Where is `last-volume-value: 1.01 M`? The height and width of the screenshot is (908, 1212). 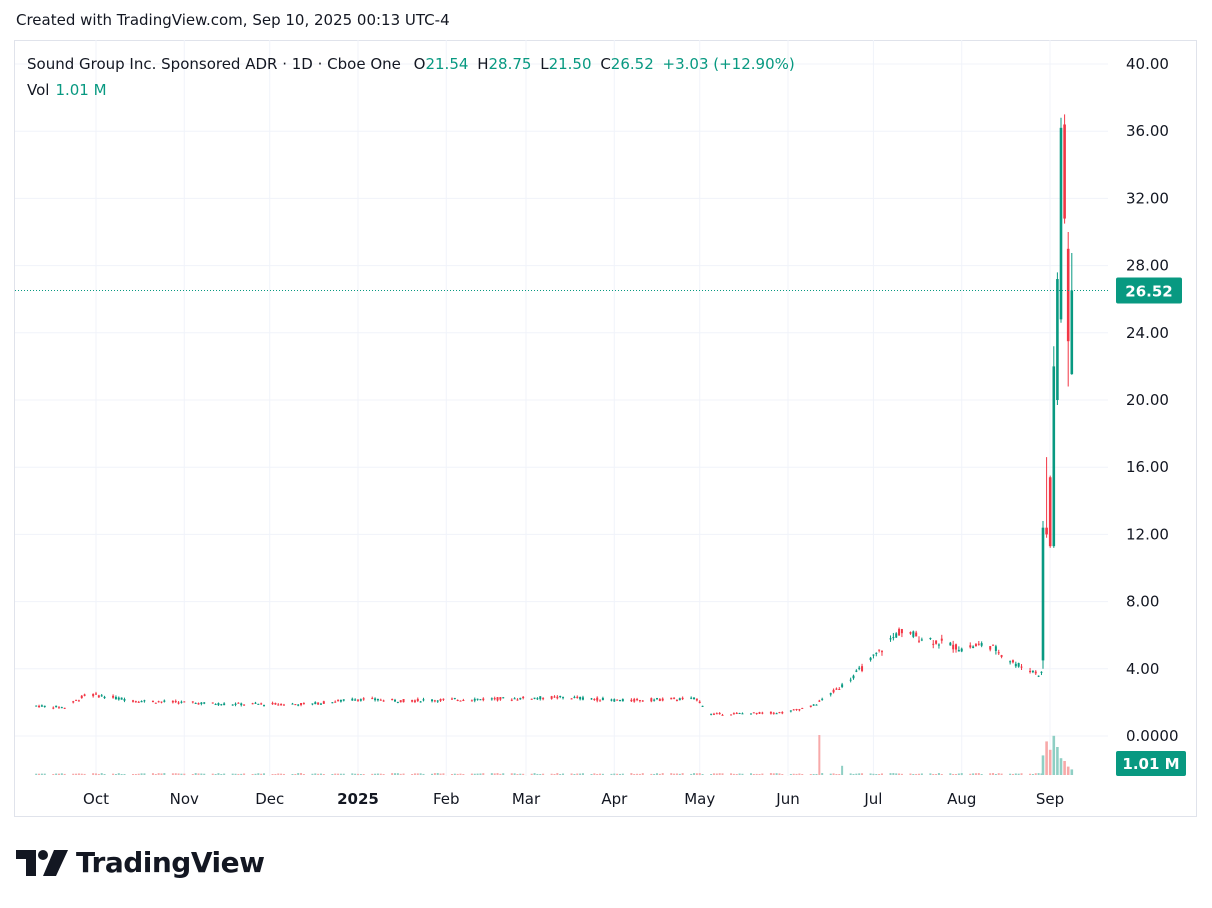 last-volume-value: 1.01 M is located at coordinates (1150, 764).